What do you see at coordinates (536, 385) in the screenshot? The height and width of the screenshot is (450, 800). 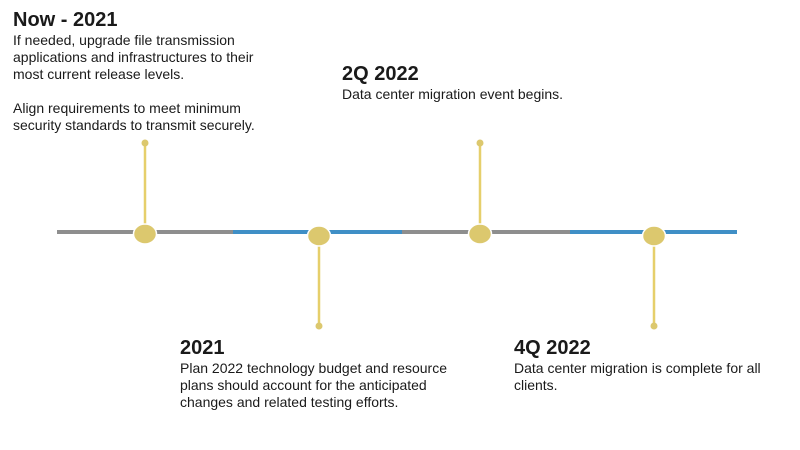 I see `milestone-text: clients.` at bounding box center [536, 385].